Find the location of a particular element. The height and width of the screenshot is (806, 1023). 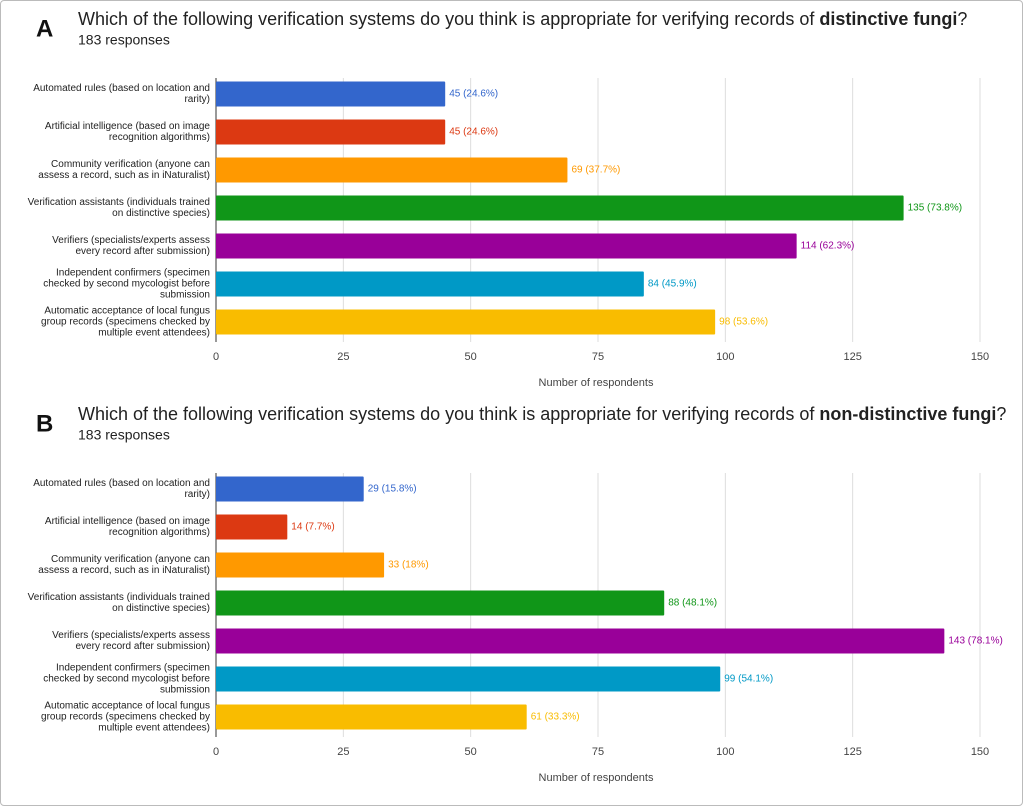

title-part: non-distinctive fungi is located at coordinates (907, 414).